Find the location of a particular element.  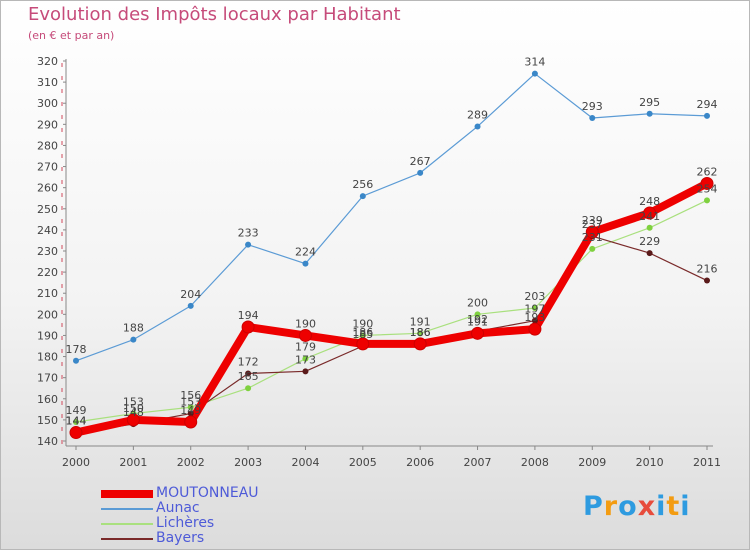

x-tick-label: 2009 is located at coordinates (592, 462).